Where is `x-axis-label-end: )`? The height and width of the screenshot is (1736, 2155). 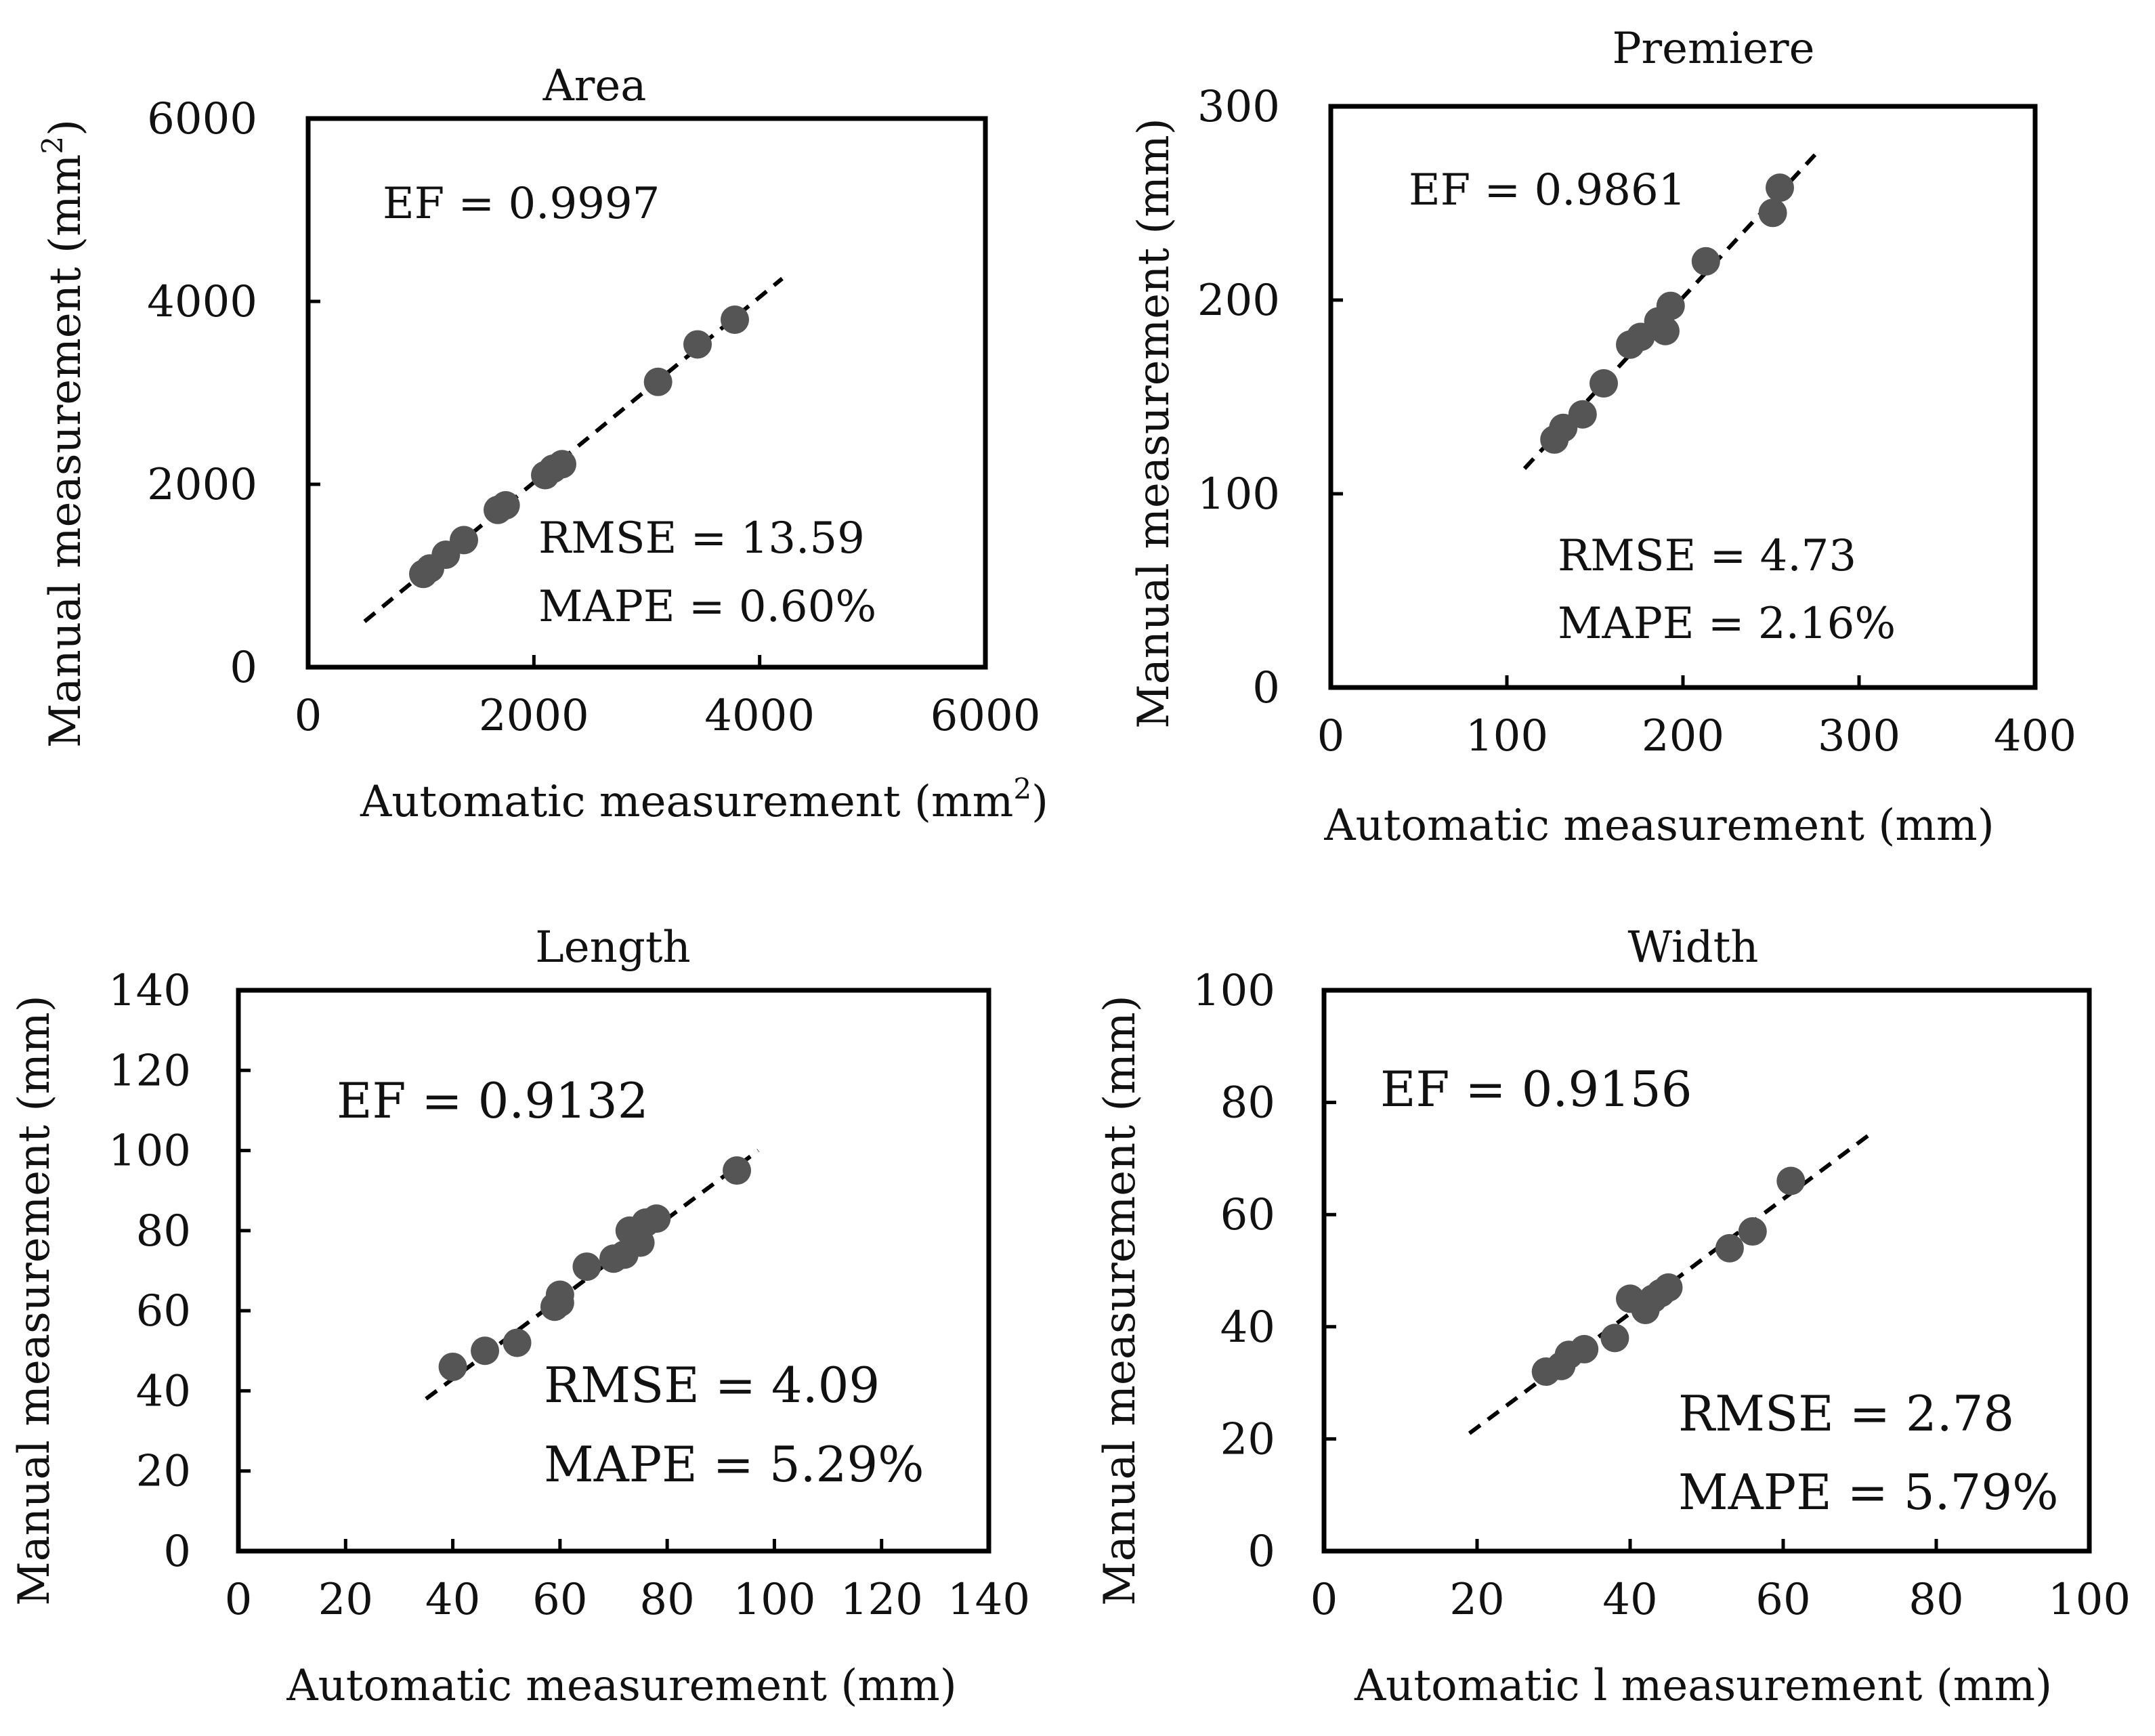
x-axis-label-end: ) is located at coordinates (1039, 802).